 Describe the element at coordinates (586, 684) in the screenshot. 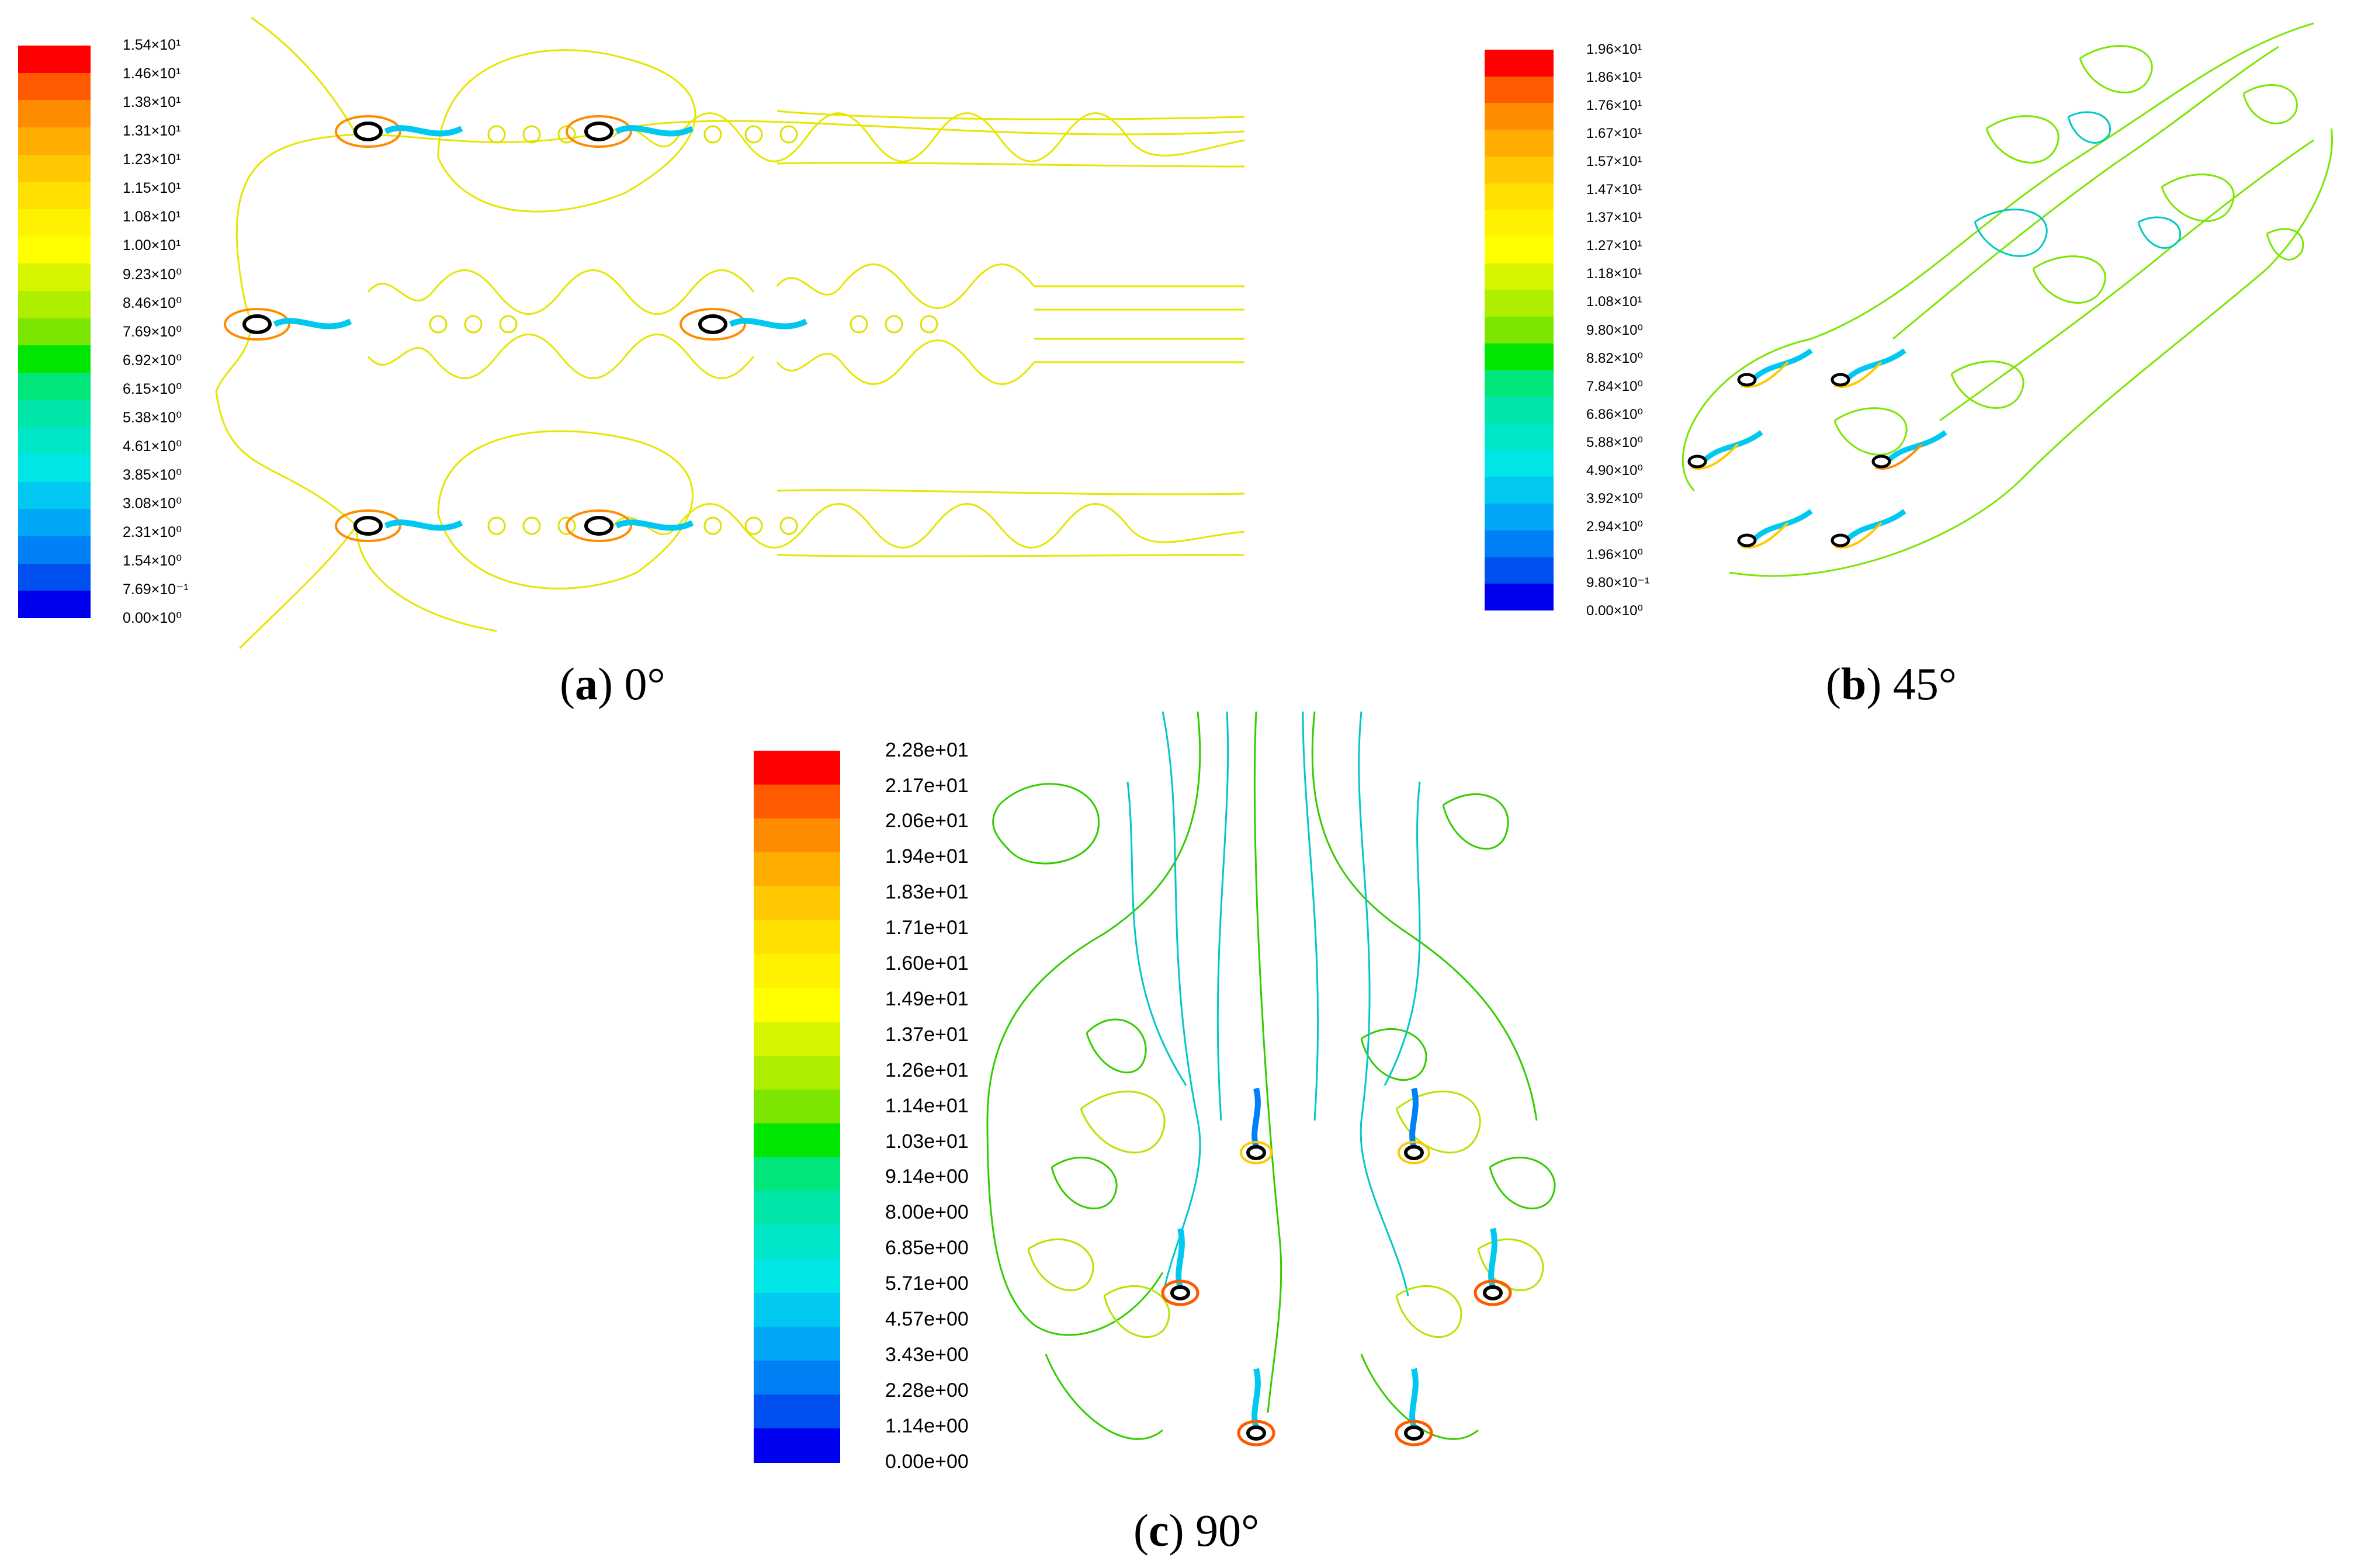

I see `caption-a-letter: a` at that location.